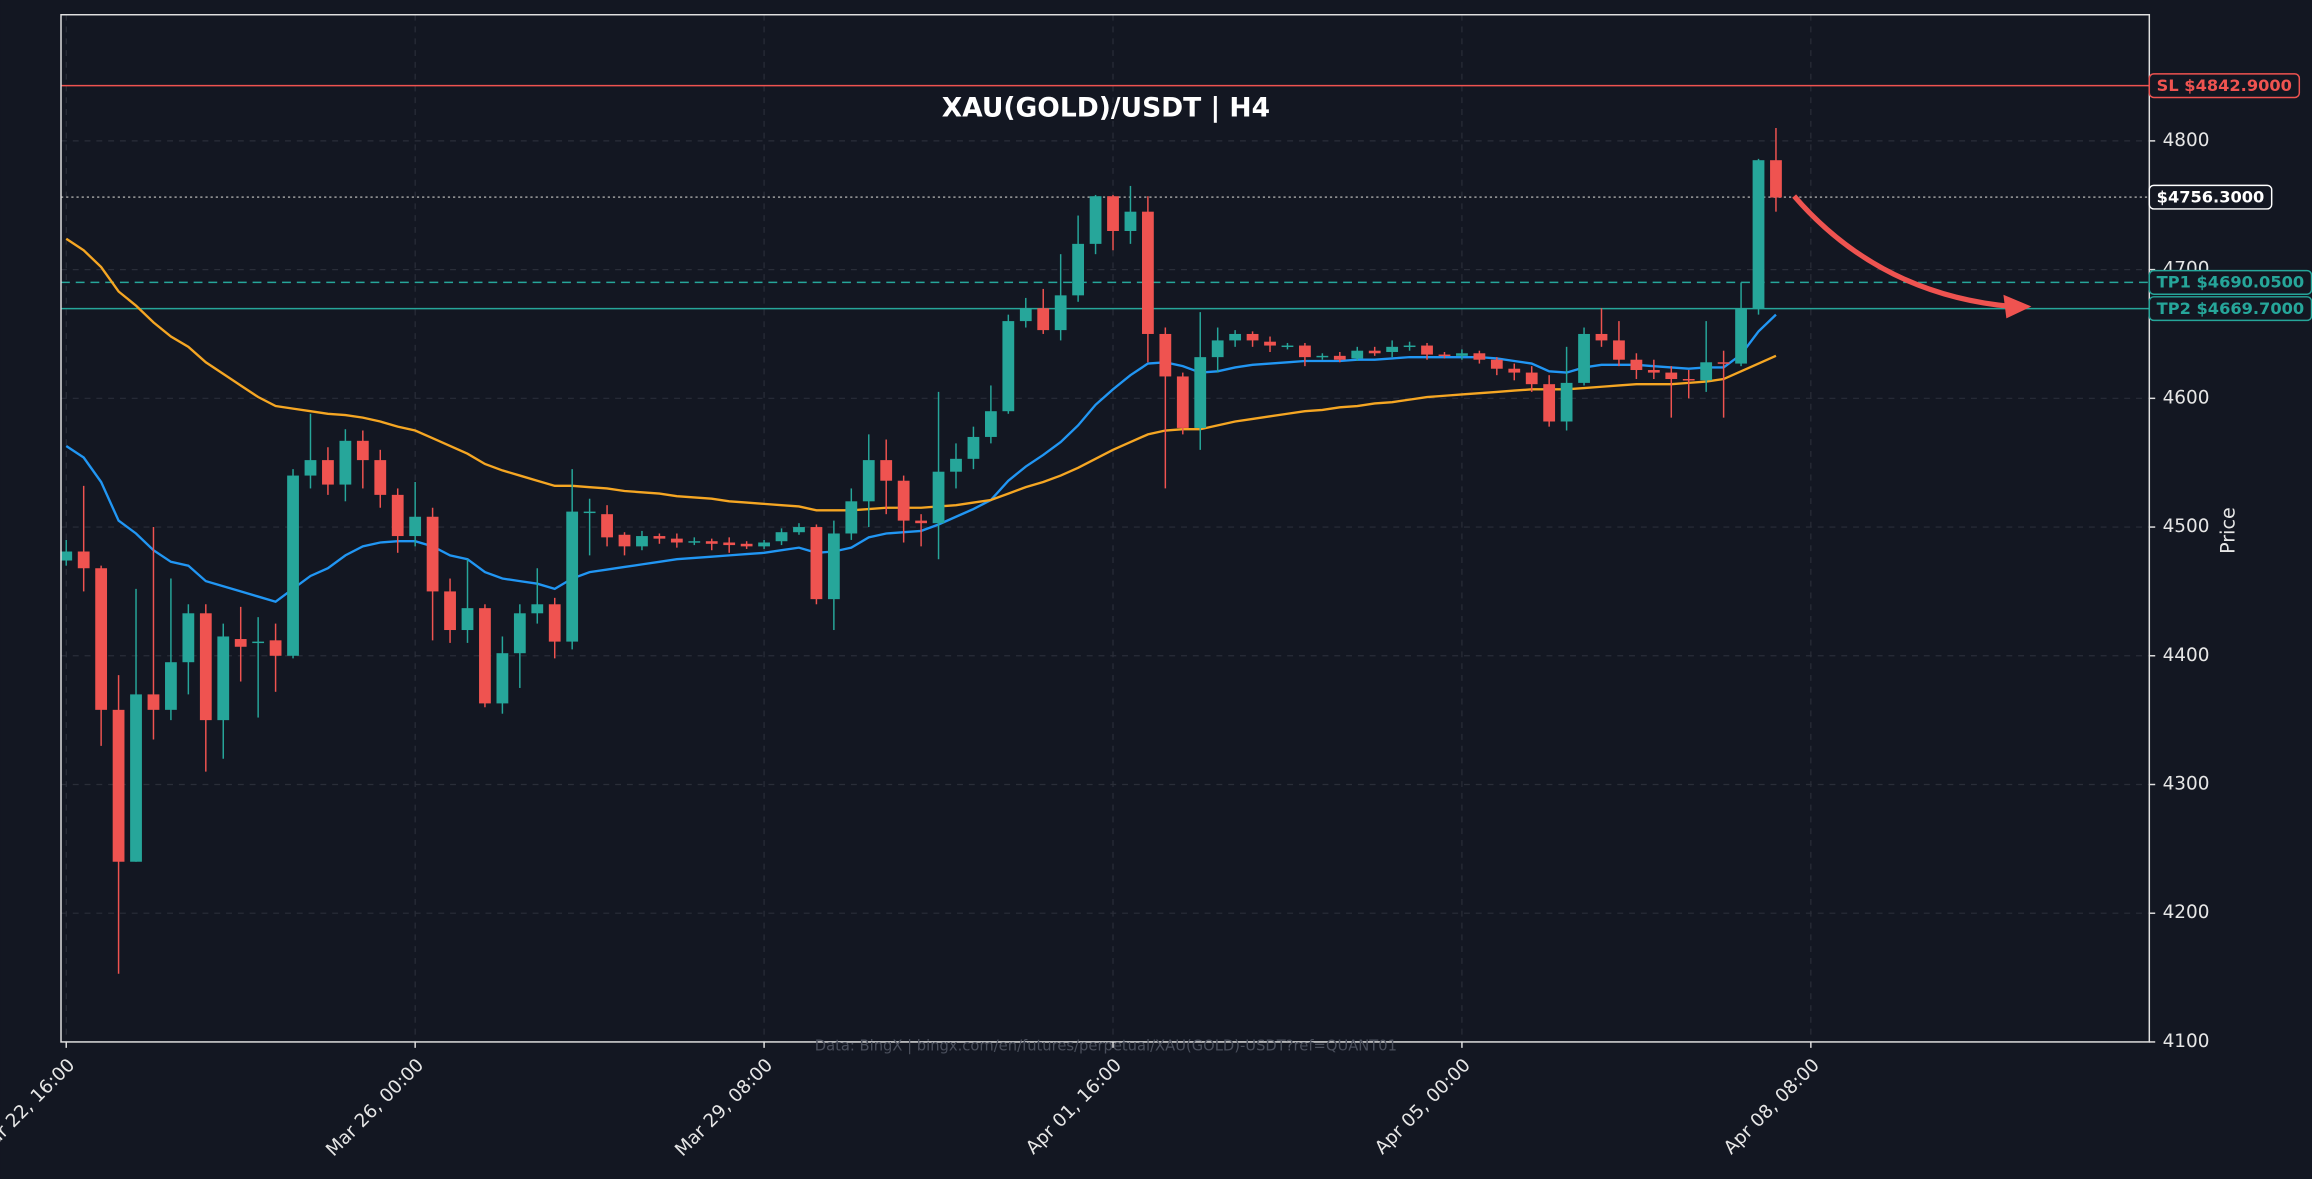  What do you see at coordinates (1106, 108) in the screenshot?
I see `chart-title: XAU(GOLD)/USDT | H4` at bounding box center [1106, 108].